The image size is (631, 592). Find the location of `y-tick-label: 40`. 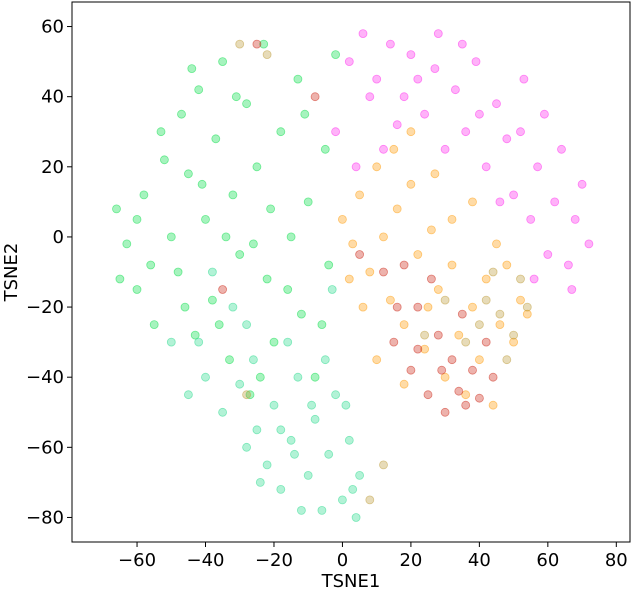

y-tick-label: 40 is located at coordinates (52, 97).